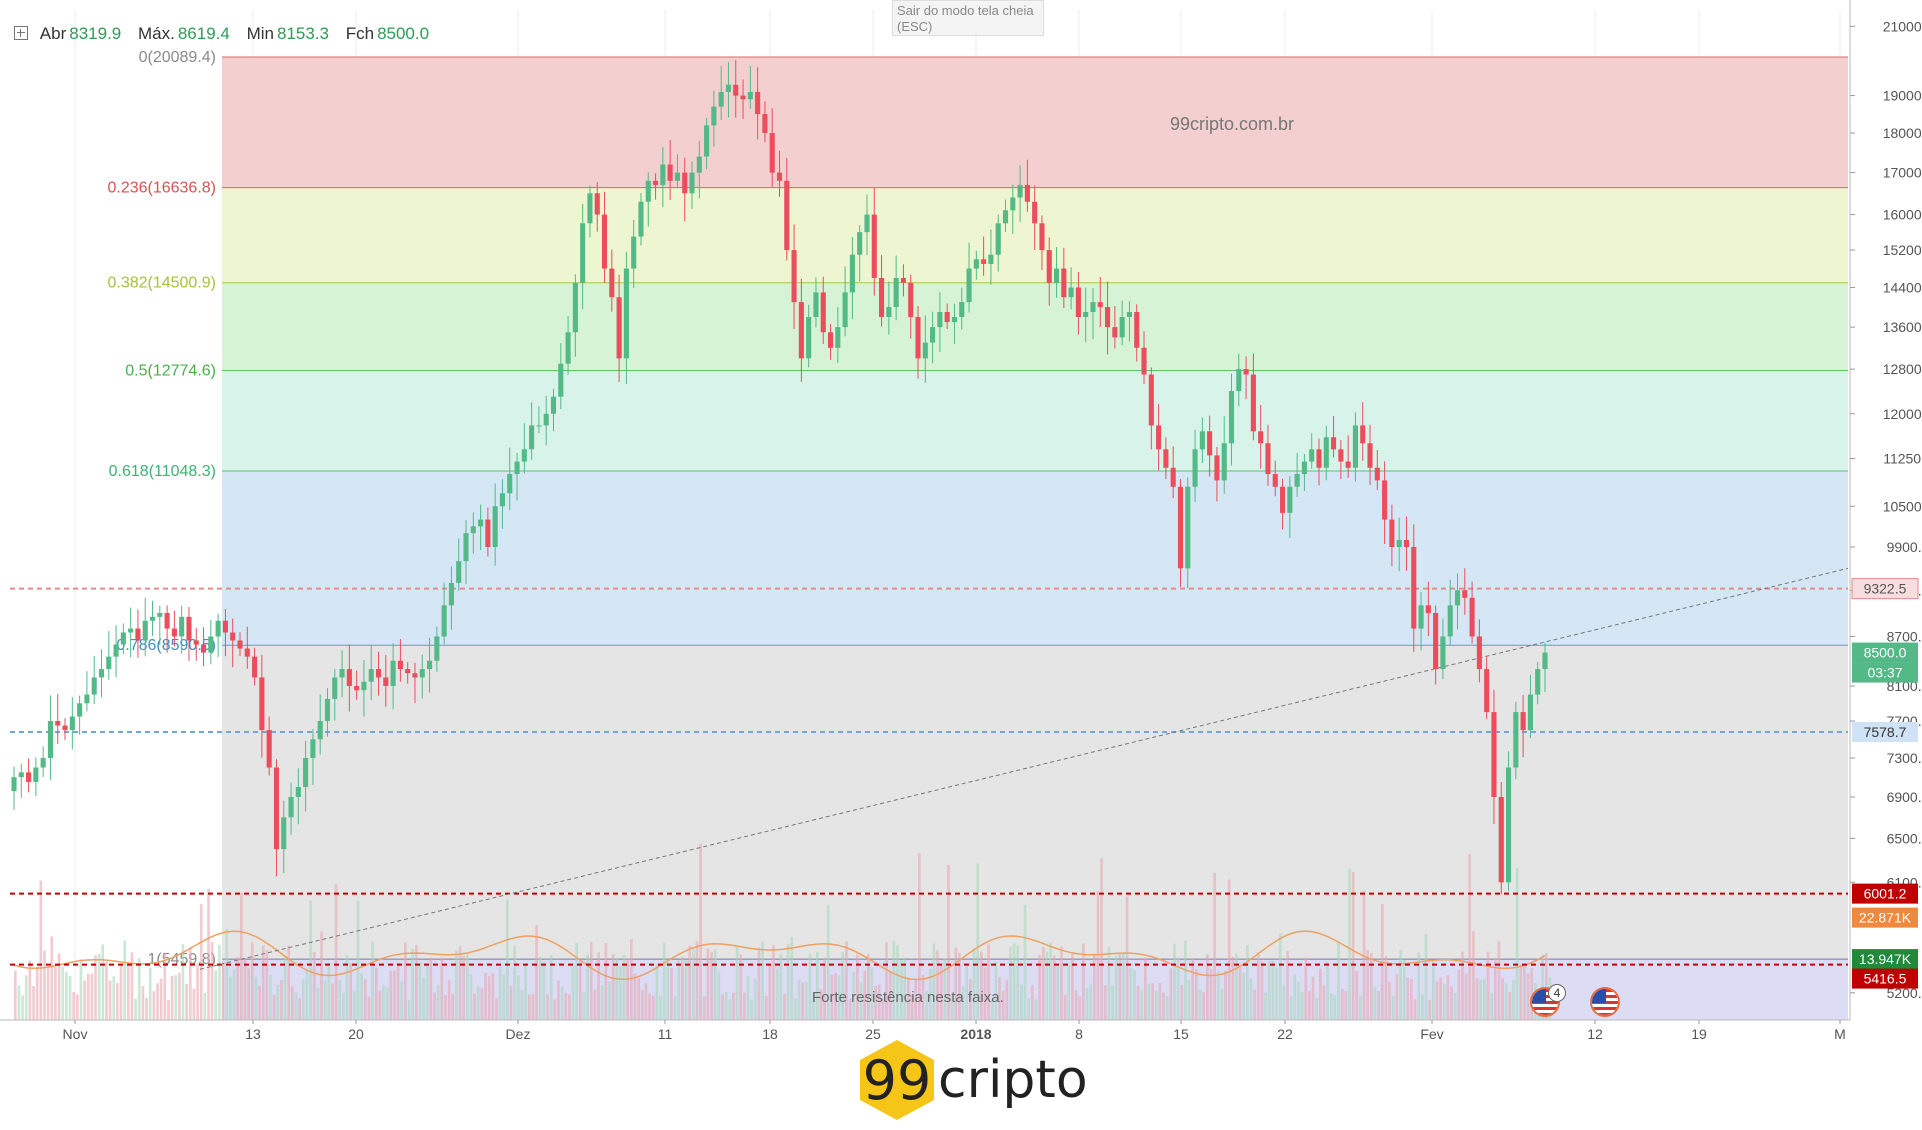 The height and width of the screenshot is (1130, 1922). What do you see at coordinates (1605, 1002) in the screenshot?
I see `us-flag-event-icon` at bounding box center [1605, 1002].